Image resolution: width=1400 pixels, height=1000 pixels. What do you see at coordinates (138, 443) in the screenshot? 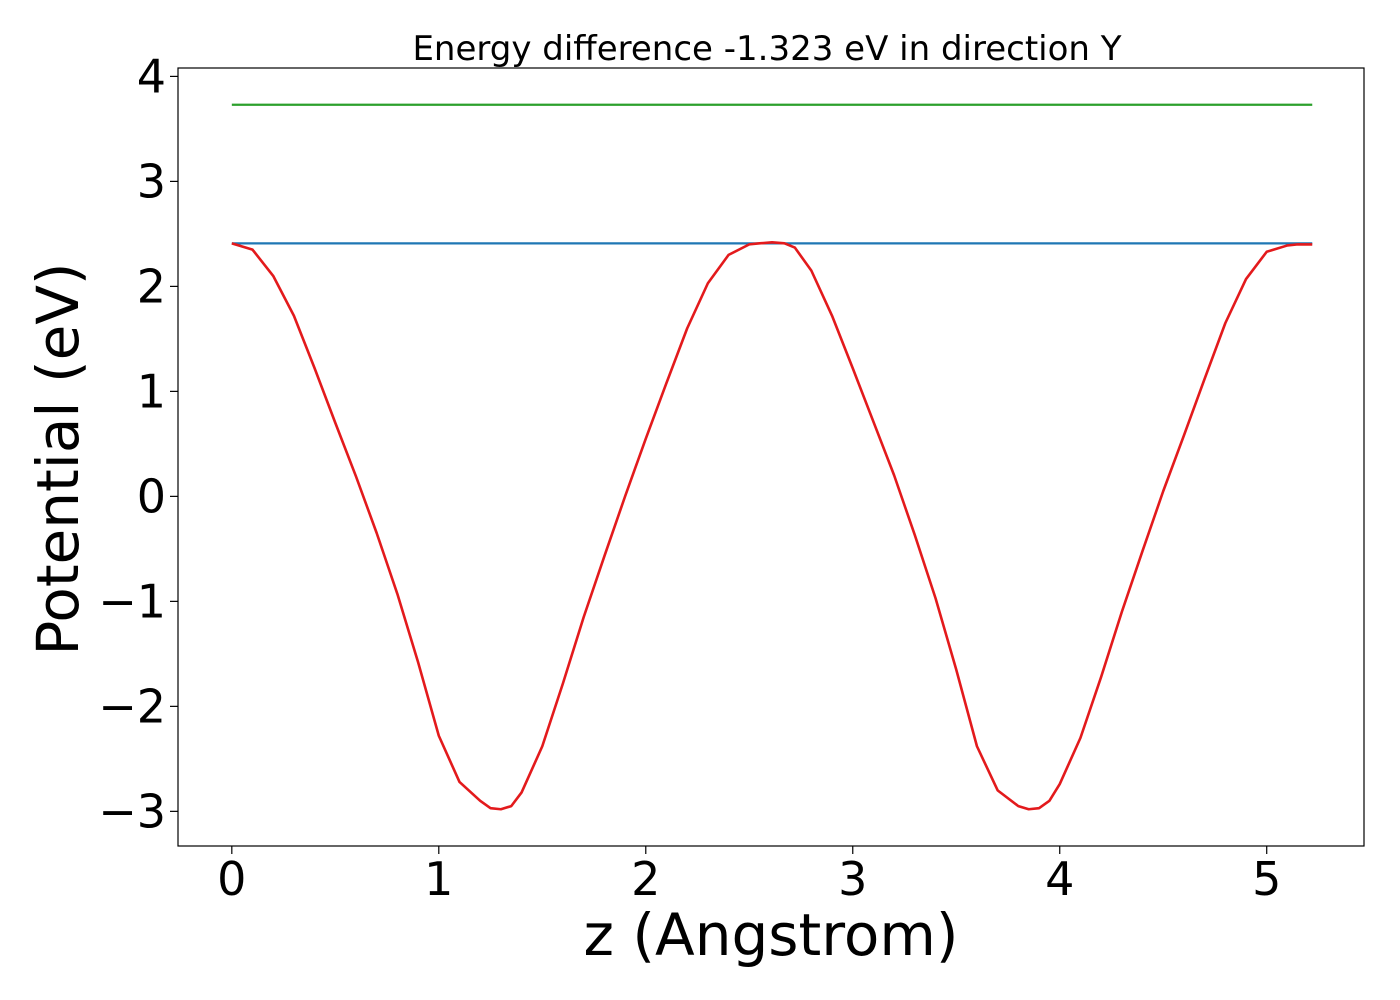
I see `y-axis: −3 −2 −1 0 1 2 3 4` at bounding box center [138, 443].